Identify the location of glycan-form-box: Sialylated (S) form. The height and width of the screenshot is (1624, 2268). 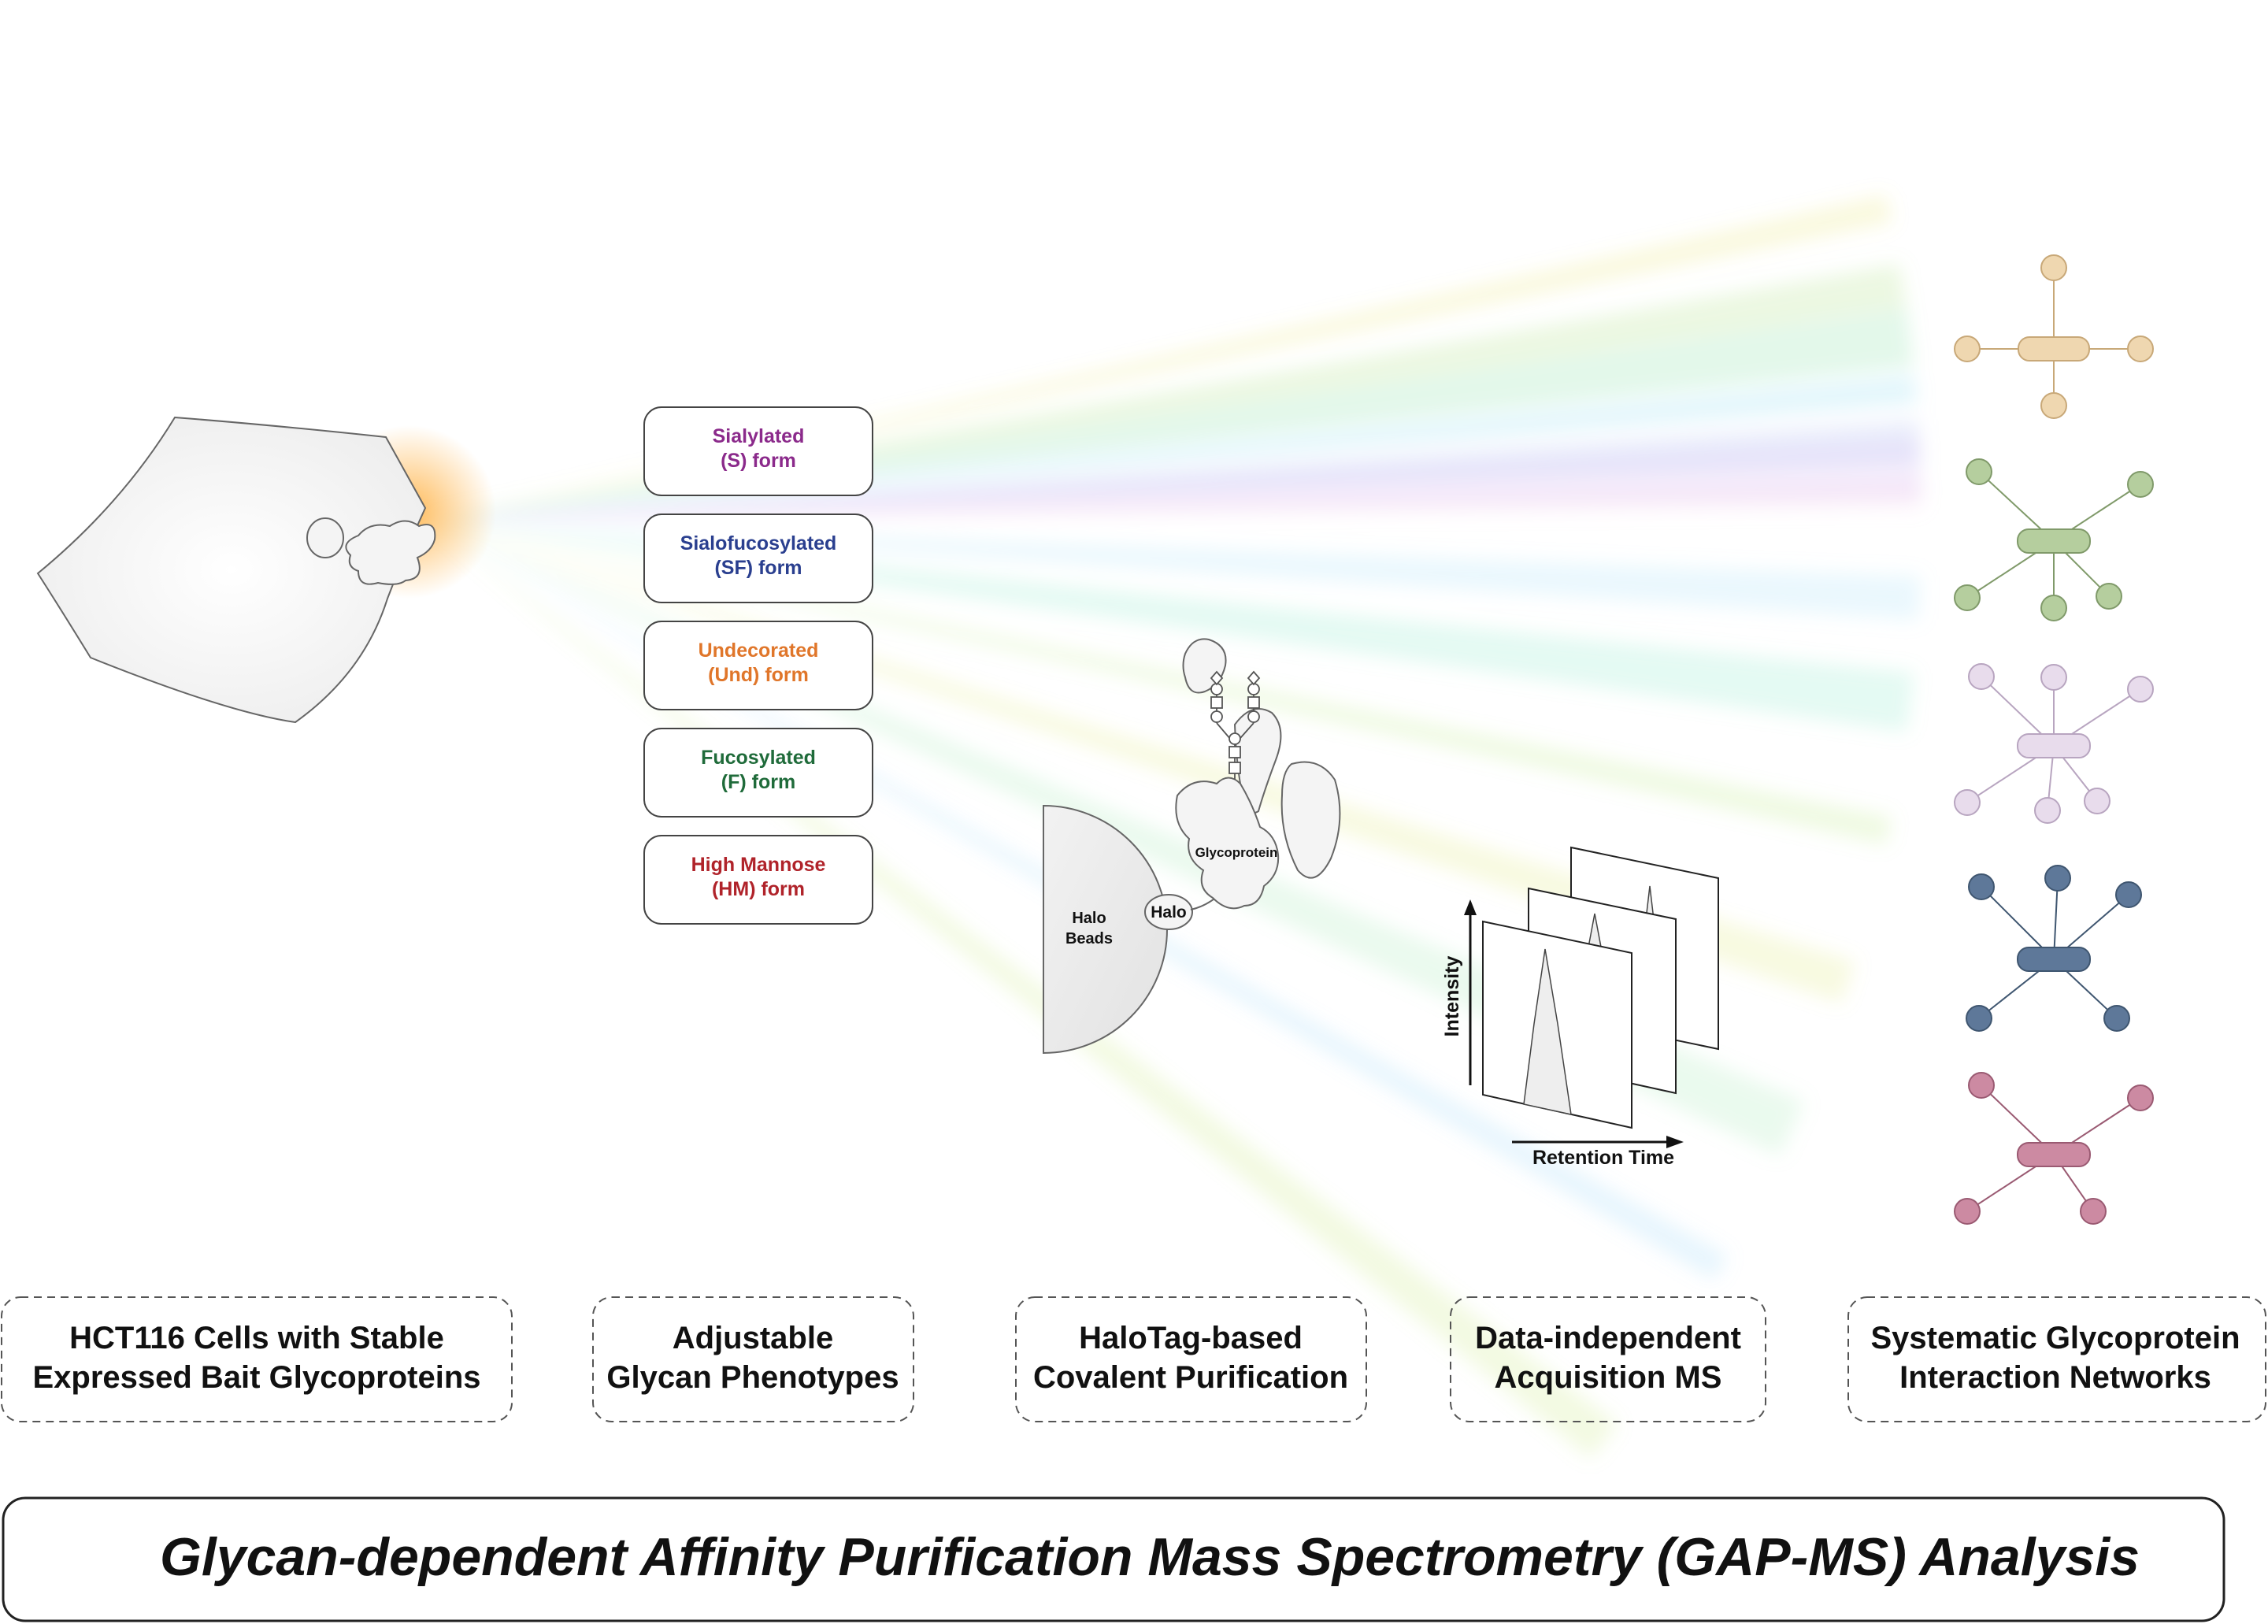
(758, 451).